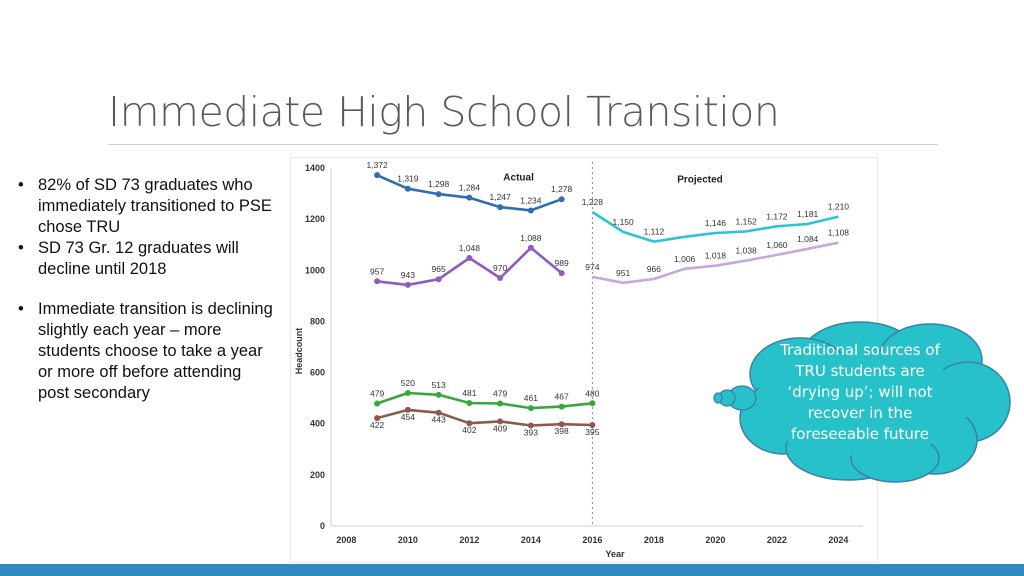 The image size is (1024, 576). I want to click on data-label: 1,181, so click(808, 214).